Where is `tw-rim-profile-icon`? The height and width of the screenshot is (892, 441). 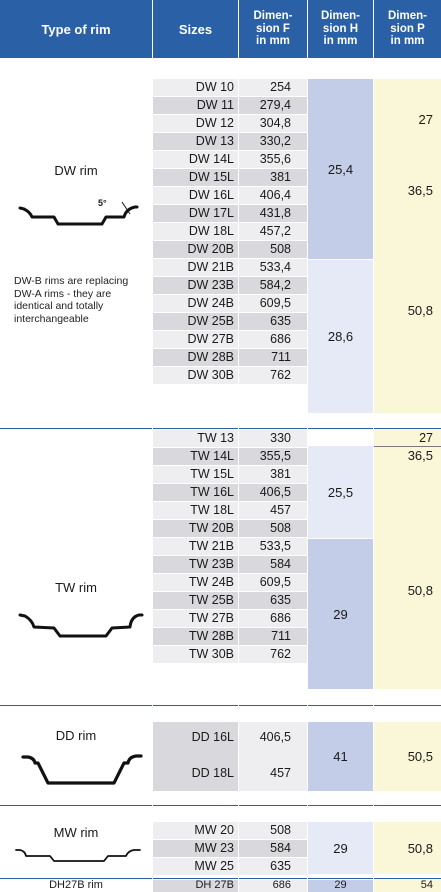 tw-rim-profile-icon is located at coordinates (81, 625).